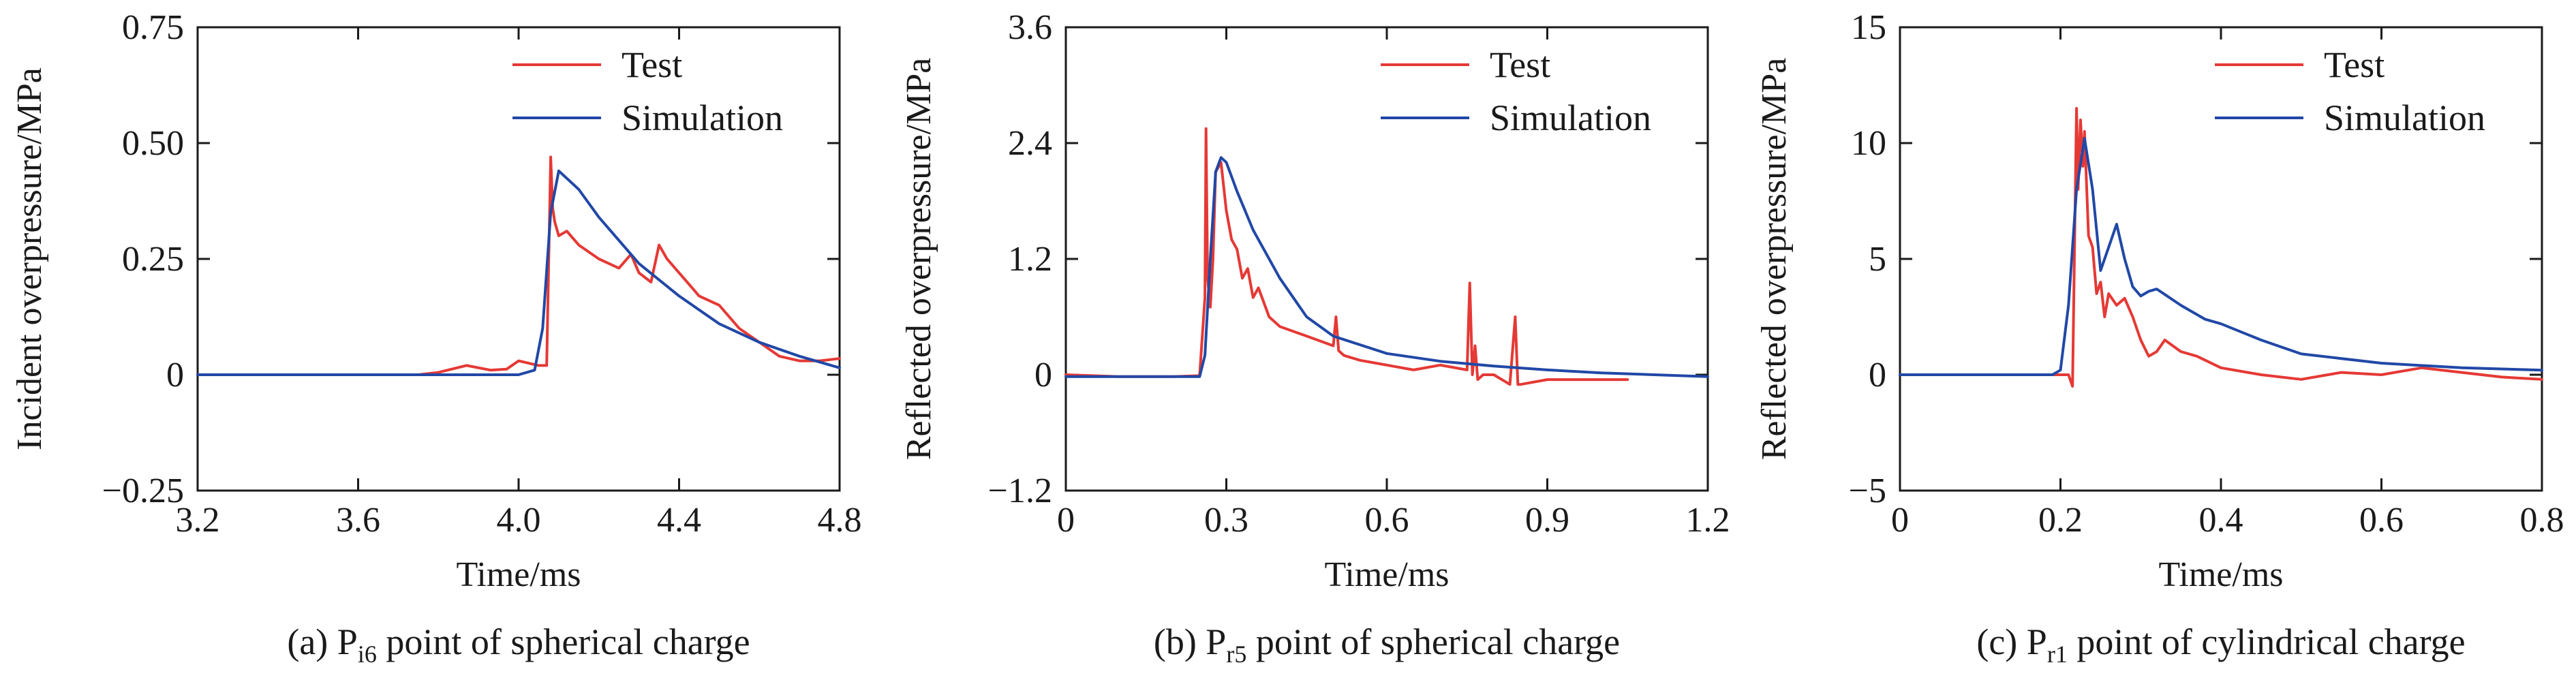 This screenshot has width=2576, height=680. What do you see at coordinates (1868, 491) in the screenshot?
I see `y-tick-label: −5` at bounding box center [1868, 491].